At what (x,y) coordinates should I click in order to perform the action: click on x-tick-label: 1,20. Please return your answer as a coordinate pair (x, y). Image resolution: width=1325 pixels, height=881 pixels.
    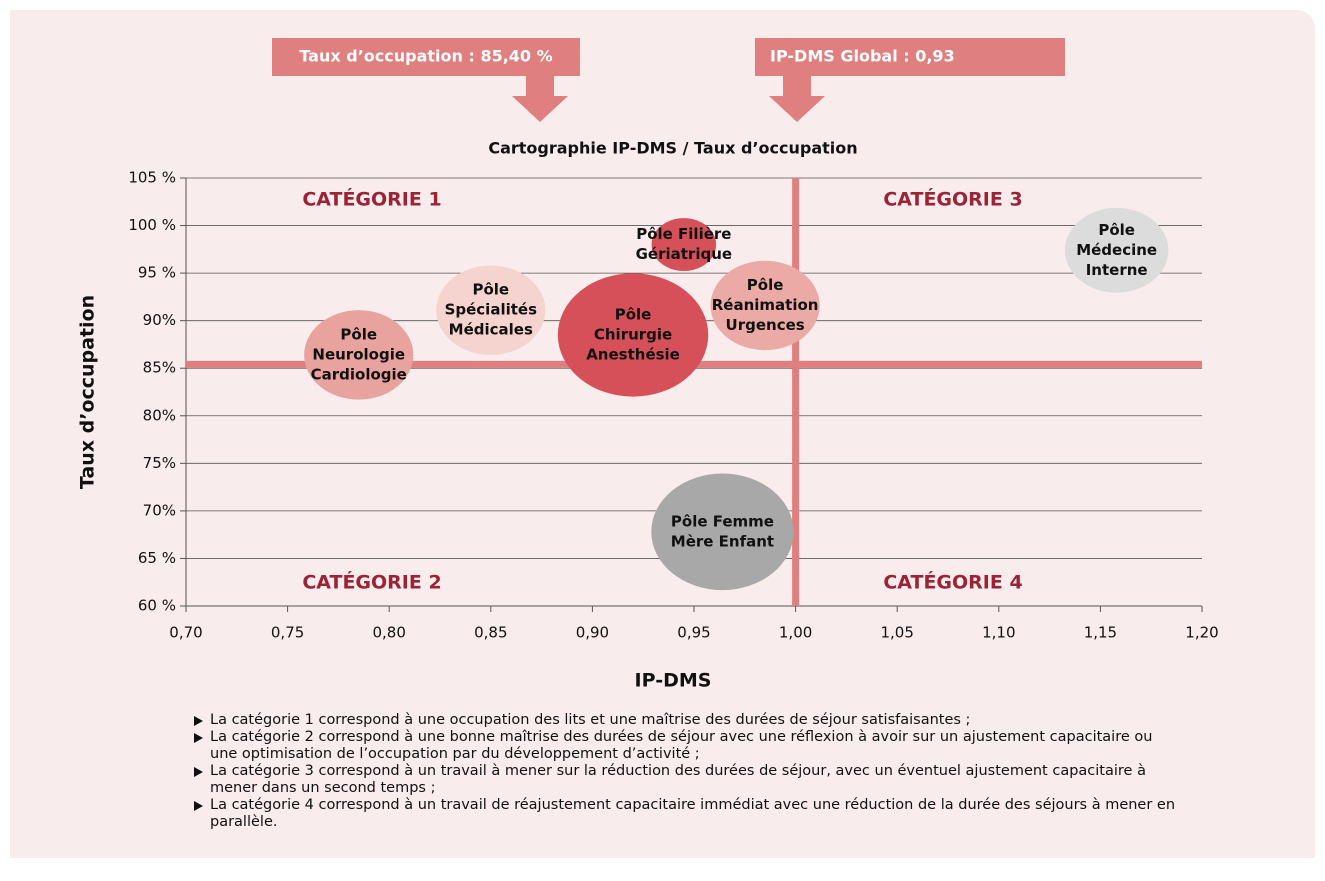
    Looking at the image, I should click on (1201, 633).